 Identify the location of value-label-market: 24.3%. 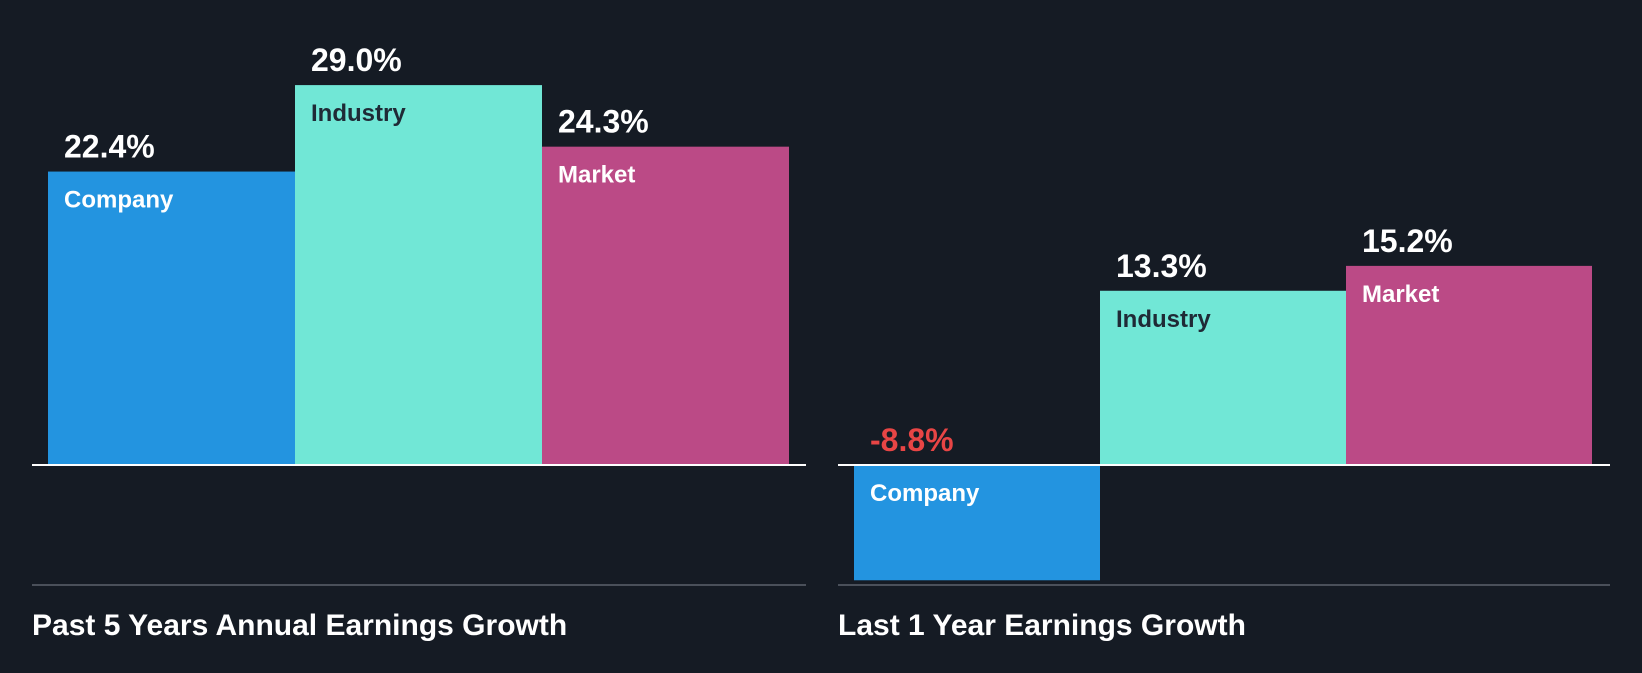
(603, 122).